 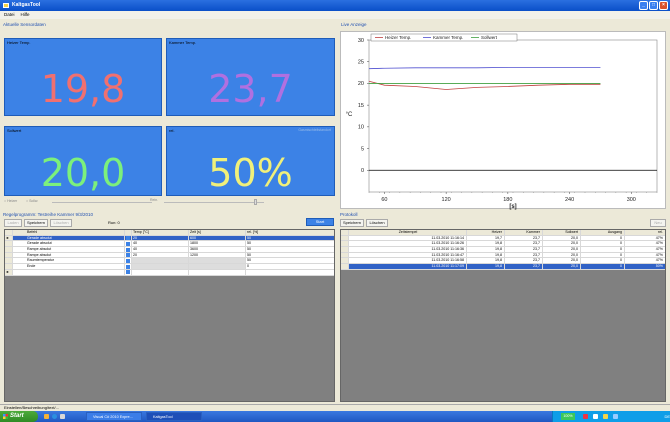 What do you see at coordinates (603, 232) in the screenshot?
I see `col-ausgang: Ausgang` at bounding box center [603, 232].